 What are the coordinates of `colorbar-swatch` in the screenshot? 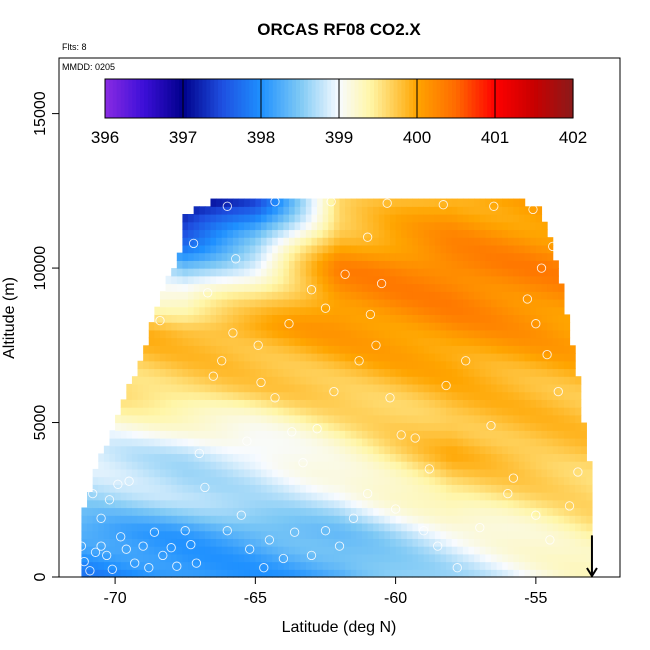 It's located at (130, 98).